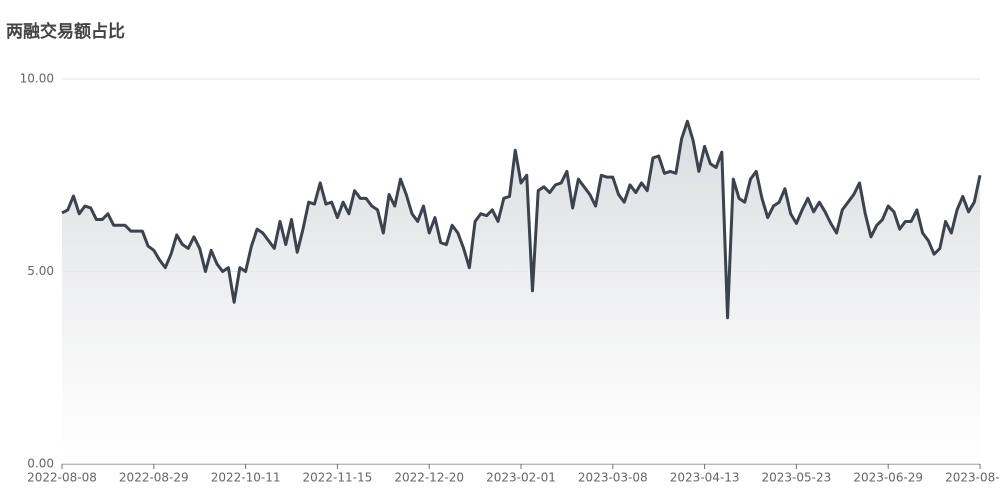  What do you see at coordinates (246, 478) in the screenshot?
I see `x-tick-label: 2022-10-11` at bounding box center [246, 478].